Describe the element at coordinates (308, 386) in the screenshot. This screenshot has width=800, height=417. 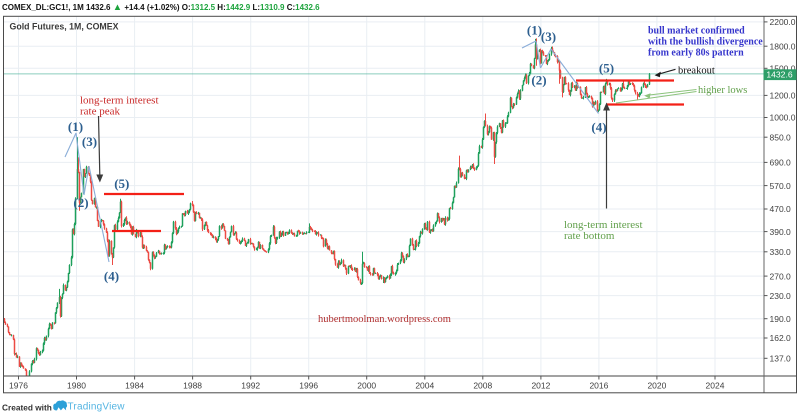
I see `svg-text: 1996` at that location.